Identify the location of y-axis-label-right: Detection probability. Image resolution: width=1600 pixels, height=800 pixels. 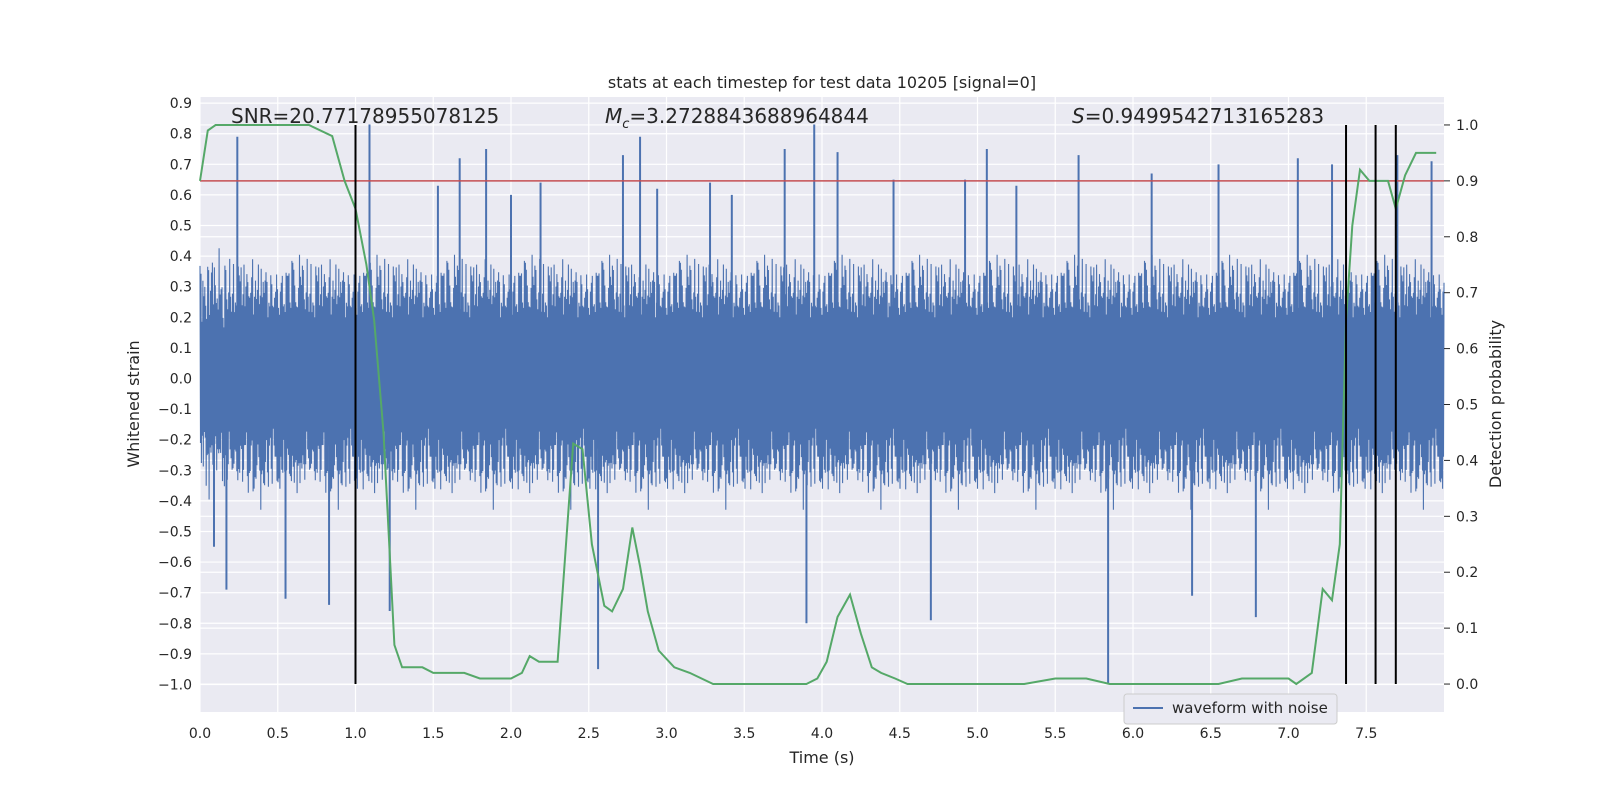
(1495, 404).